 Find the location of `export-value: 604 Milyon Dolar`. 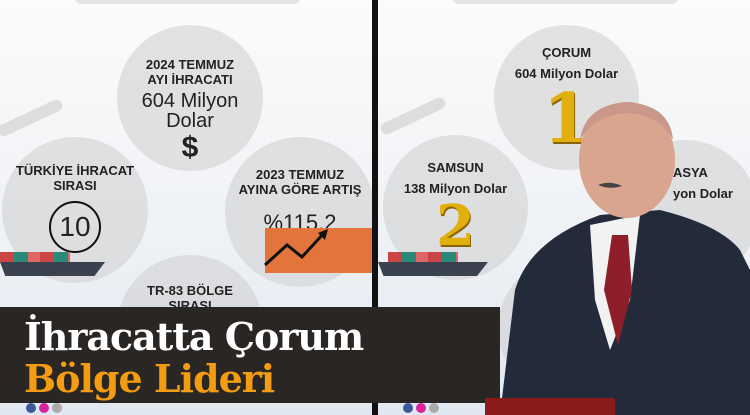

export-value: 604 Milyon Dolar is located at coordinates (190, 111).